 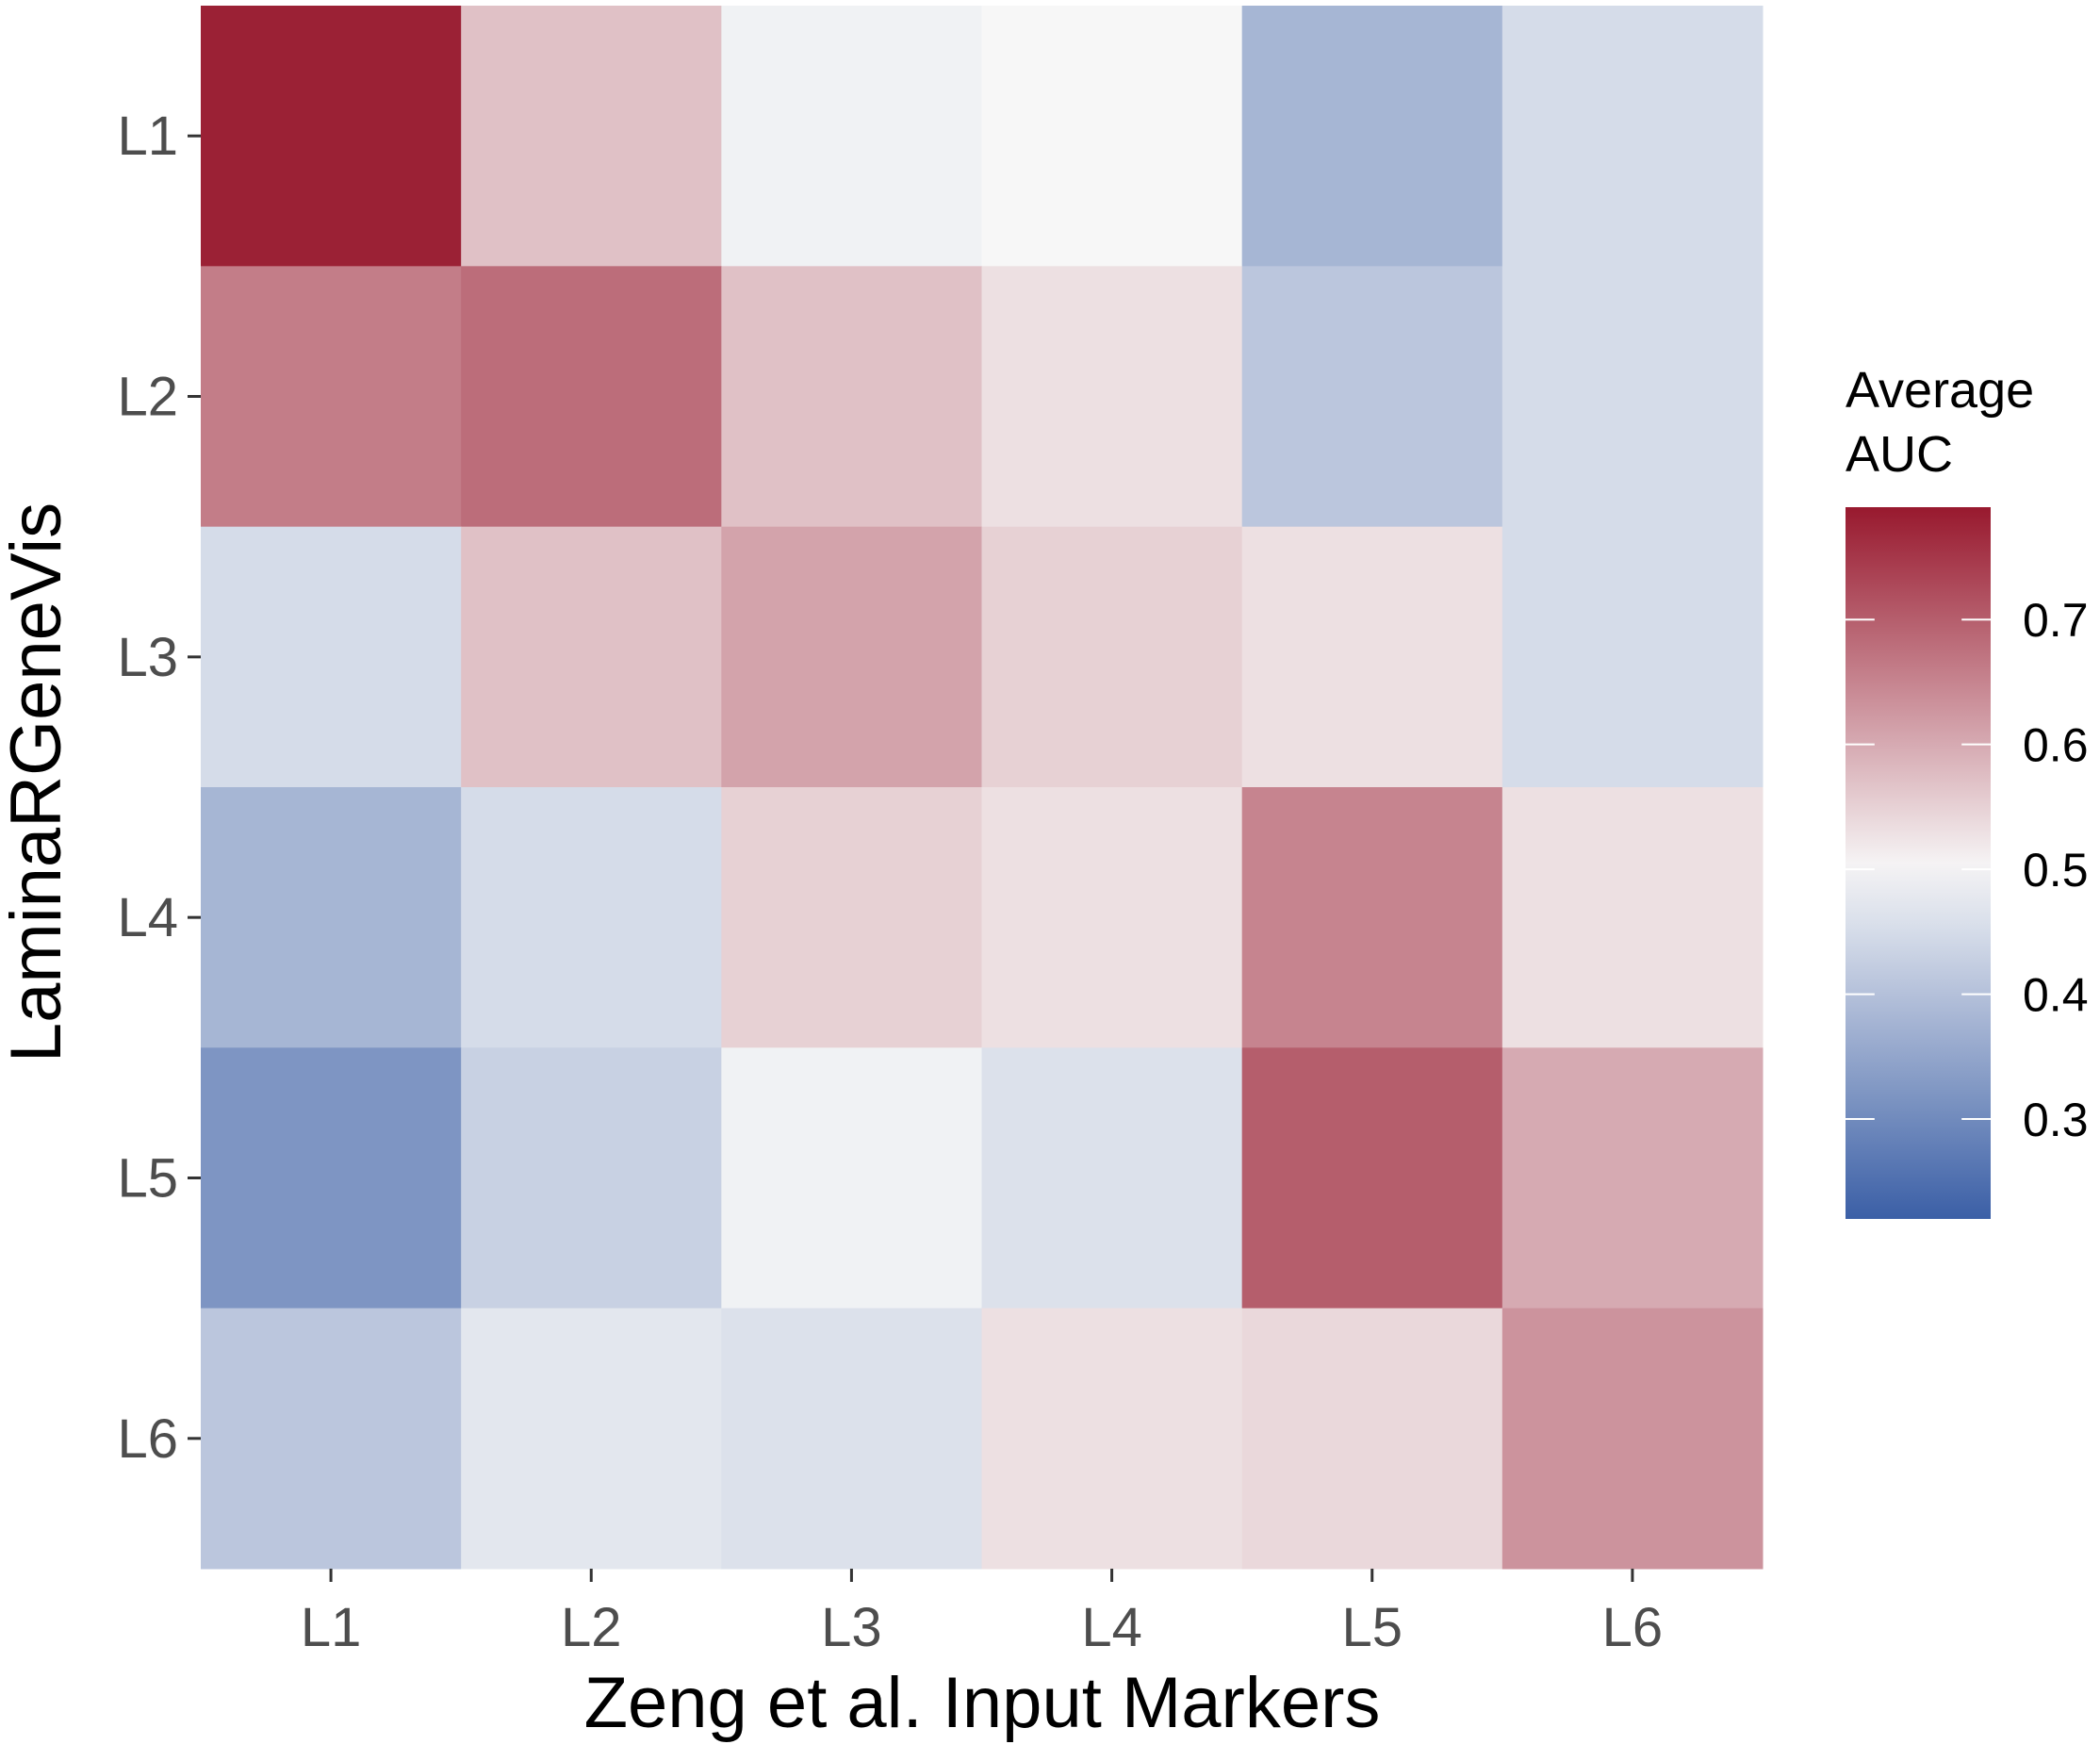 What do you see at coordinates (1112, 136) in the screenshot?
I see `heatmap-cell-l1-l4` at bounding box center [1112, 136].